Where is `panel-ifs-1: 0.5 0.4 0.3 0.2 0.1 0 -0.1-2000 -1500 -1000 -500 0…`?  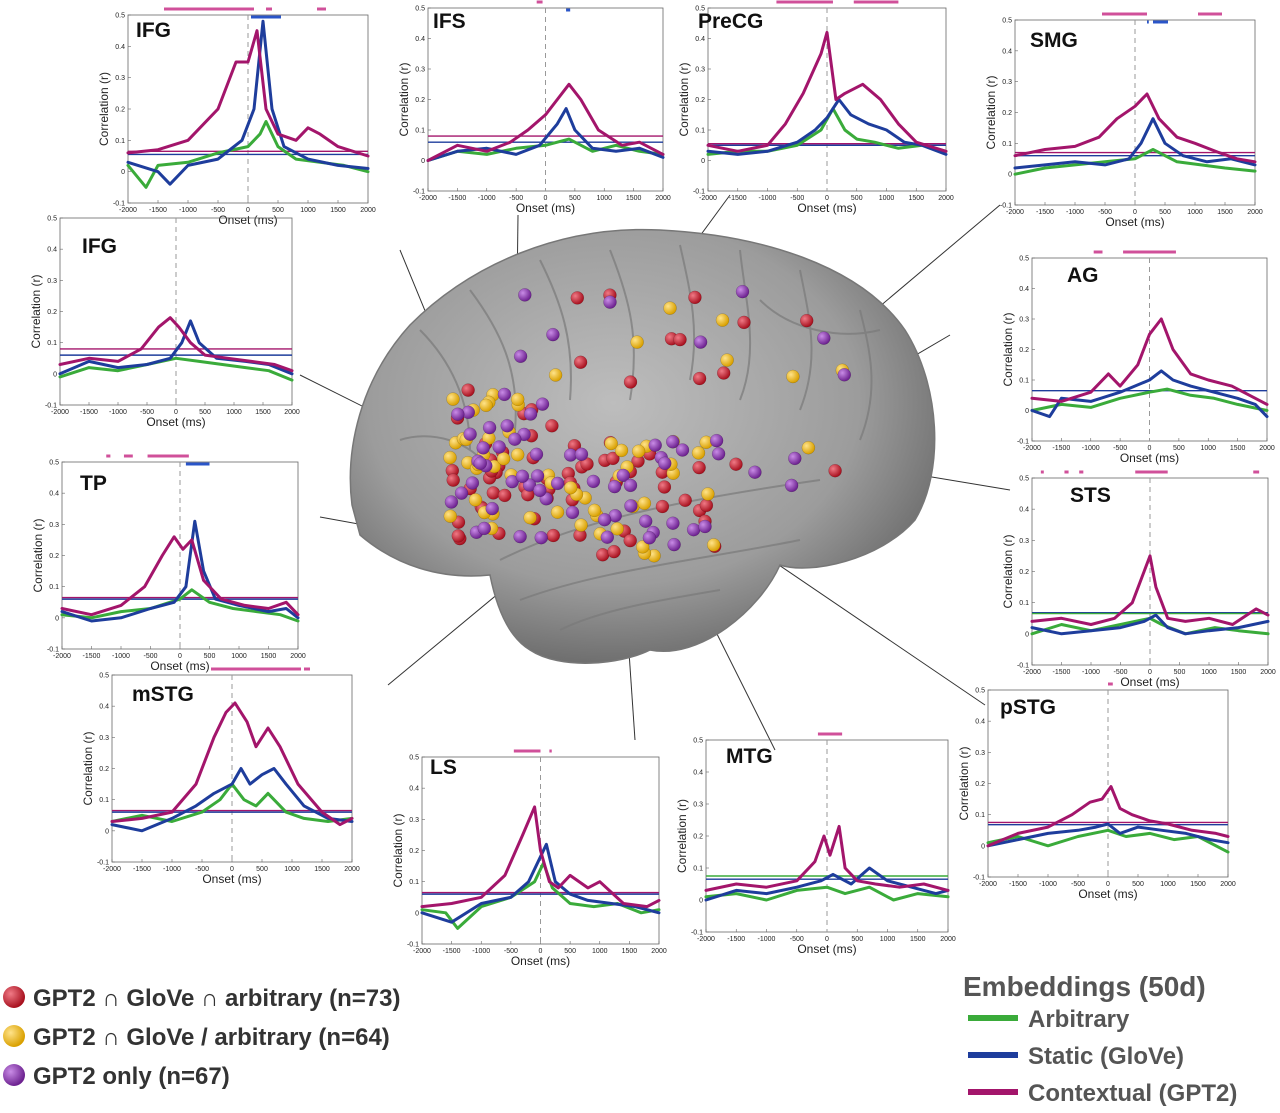
panel-ifs-1: 0.5 0.4 0.3 0.2 0.1 0 -0.1-2000 -1500 -1000 -500 0… is located at coordinates (534, 107).